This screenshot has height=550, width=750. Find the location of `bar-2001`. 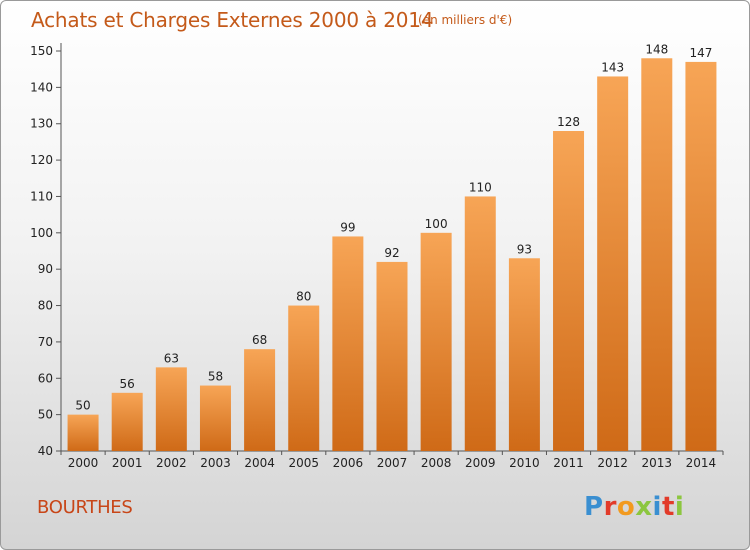

bar-2001 is located at coordinates (127, 421).